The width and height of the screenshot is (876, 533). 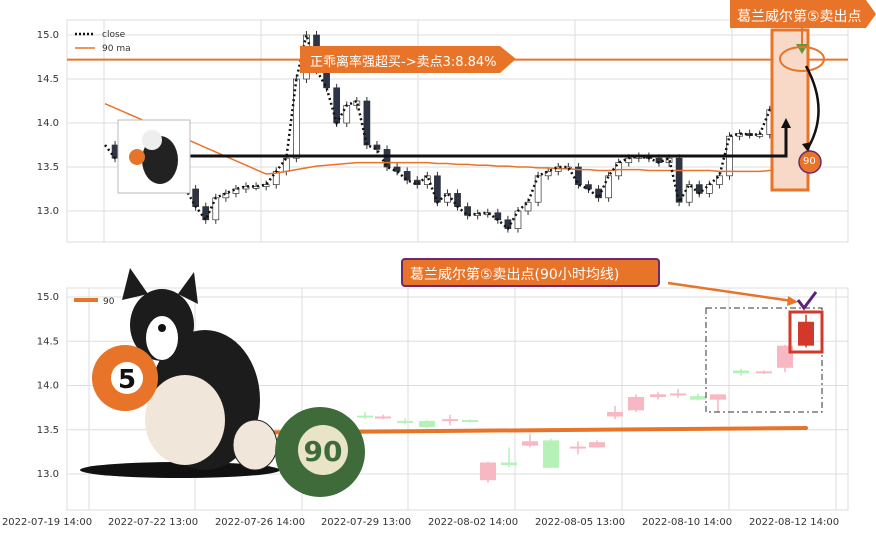 What do you see at coordinates (47, 522) in the screenshot?
I see `x-tick-label: 2022-07-19 14:00` at bounding box center [47, 522].